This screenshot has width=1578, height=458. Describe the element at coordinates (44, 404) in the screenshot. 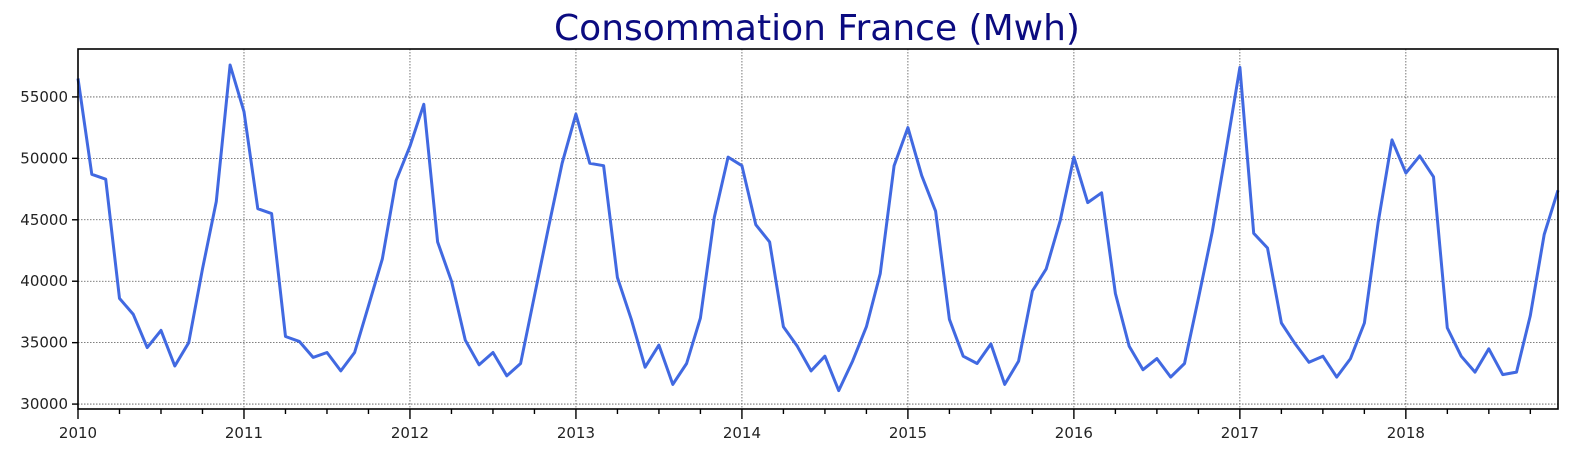

I see `y-tick-label: 30000` at that location.